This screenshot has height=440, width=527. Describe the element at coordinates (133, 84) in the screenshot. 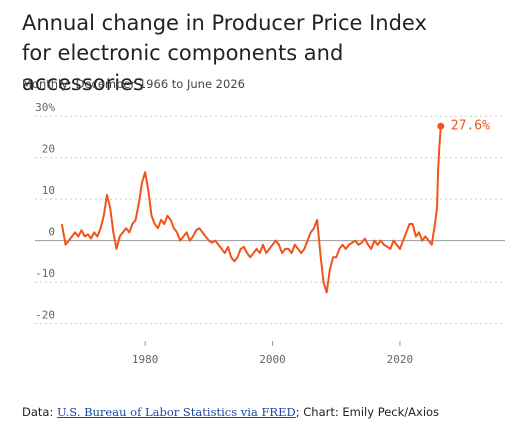

I see `chart-subtitle: Monthly; December 1966 to June 2026` at that location.